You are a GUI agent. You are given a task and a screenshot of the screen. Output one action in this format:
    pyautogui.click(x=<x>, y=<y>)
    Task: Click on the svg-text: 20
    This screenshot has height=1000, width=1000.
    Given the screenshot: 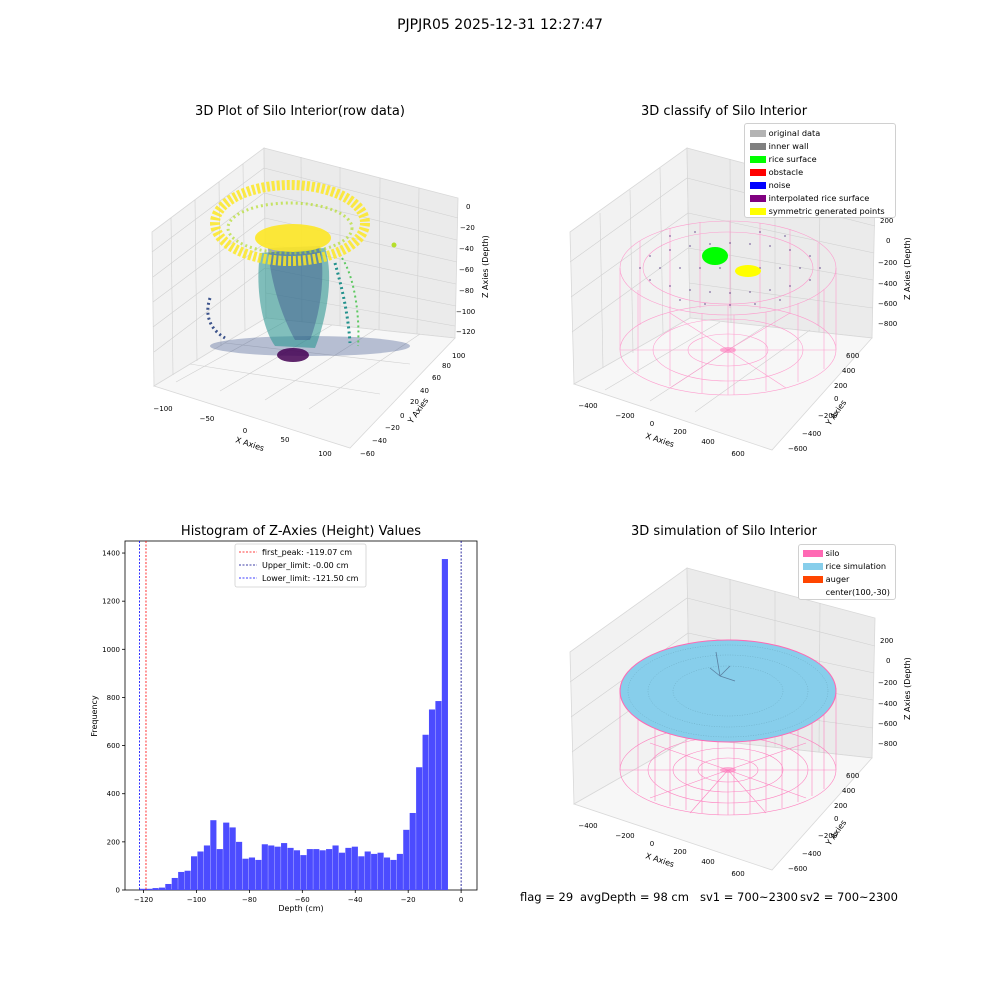 What is the action you would take?
    pyautogui.click(x=414, y=402)
    